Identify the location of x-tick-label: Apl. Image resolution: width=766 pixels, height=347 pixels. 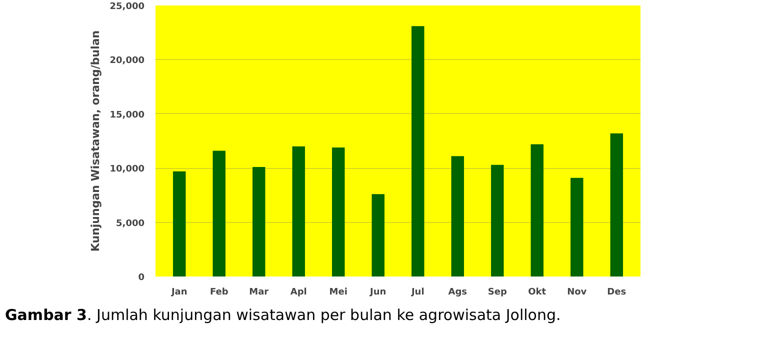
(298, 293).